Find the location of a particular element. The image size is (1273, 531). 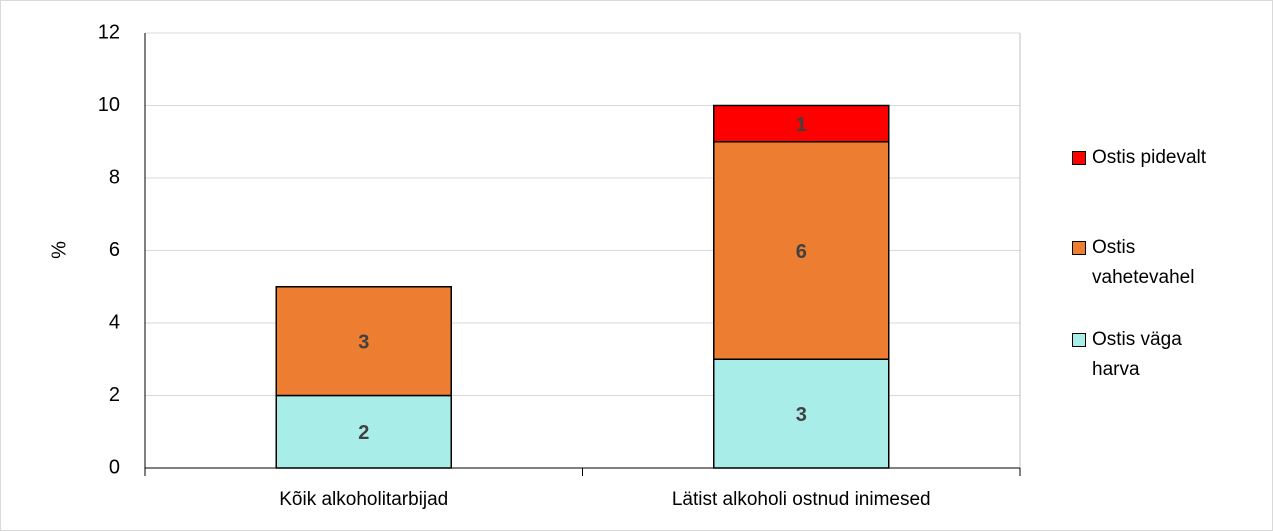

y-axis-label: % is located at coordinates (59, 250).